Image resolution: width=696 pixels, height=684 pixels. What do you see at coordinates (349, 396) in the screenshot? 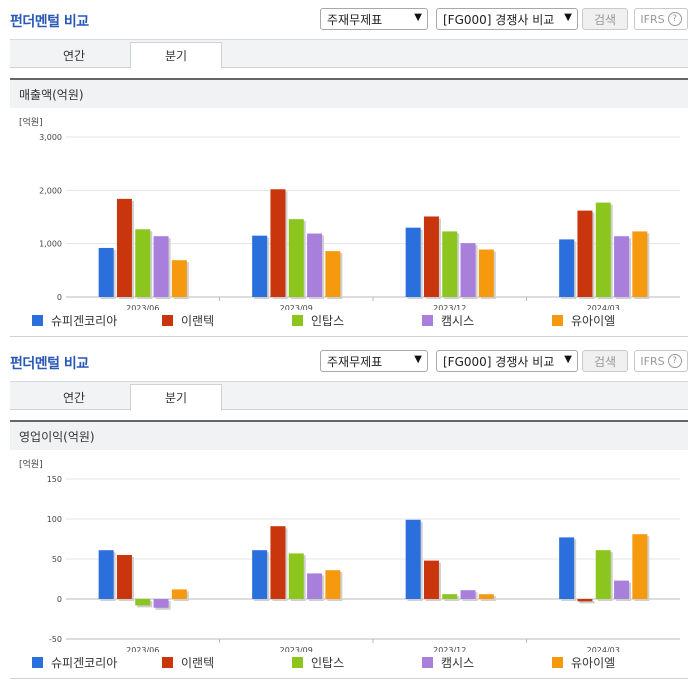
I see `period-tabs: 연간 분기` at bounding box center [349, 396].